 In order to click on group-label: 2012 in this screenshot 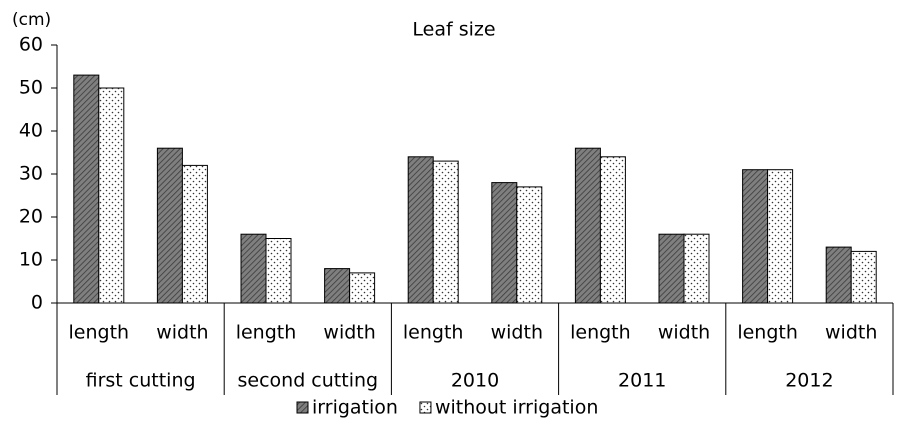, I will do `click(809, 381)`.